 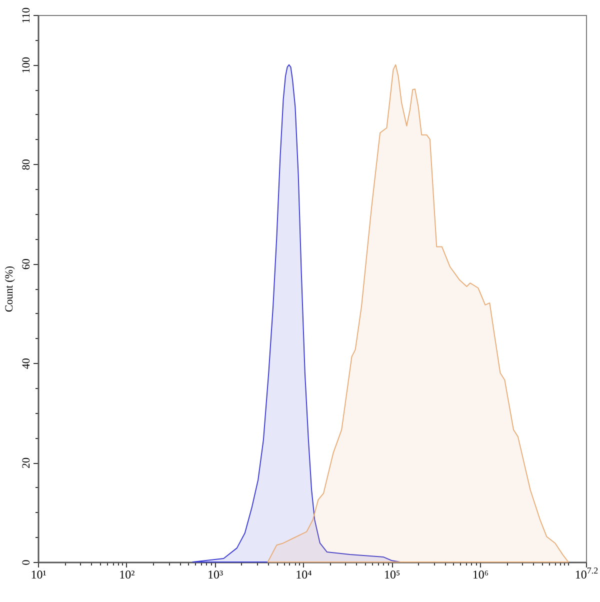 I want to click on x-tick-label: 10², so click(x=127, y=575).